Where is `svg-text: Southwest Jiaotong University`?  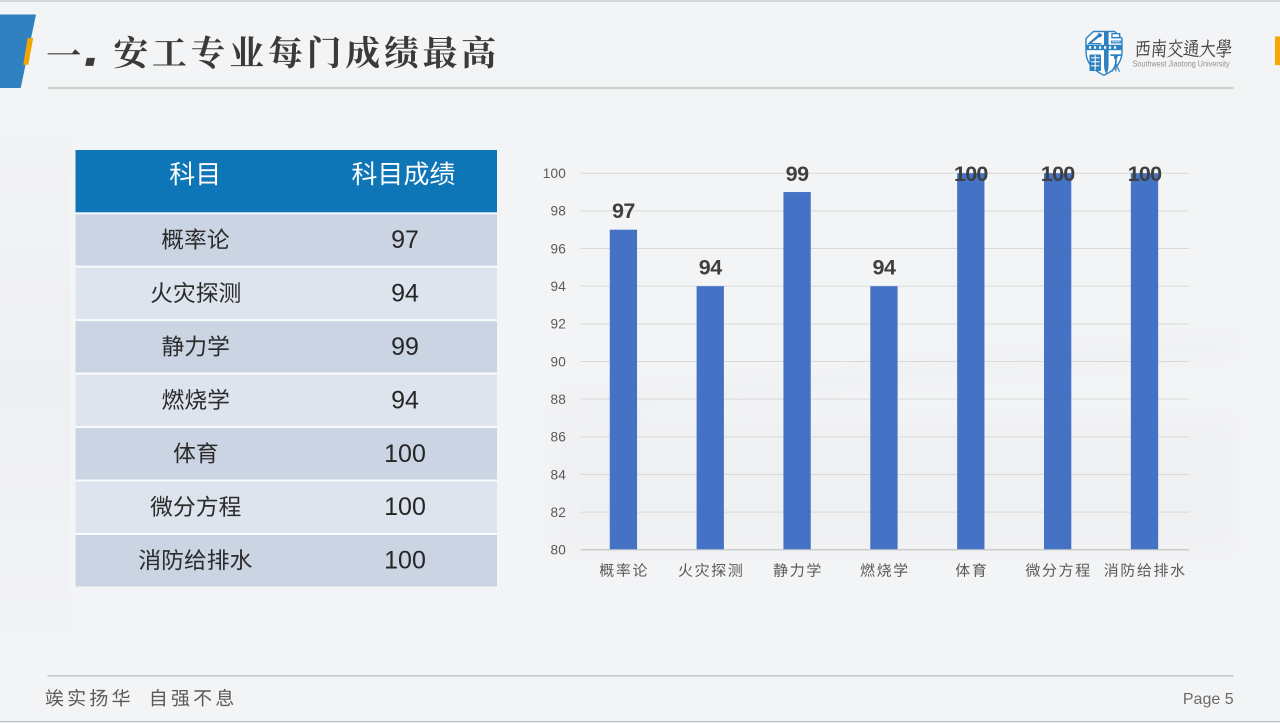
svg-text: Southwest Jiaotong University is located at coordinates (1182, 63).